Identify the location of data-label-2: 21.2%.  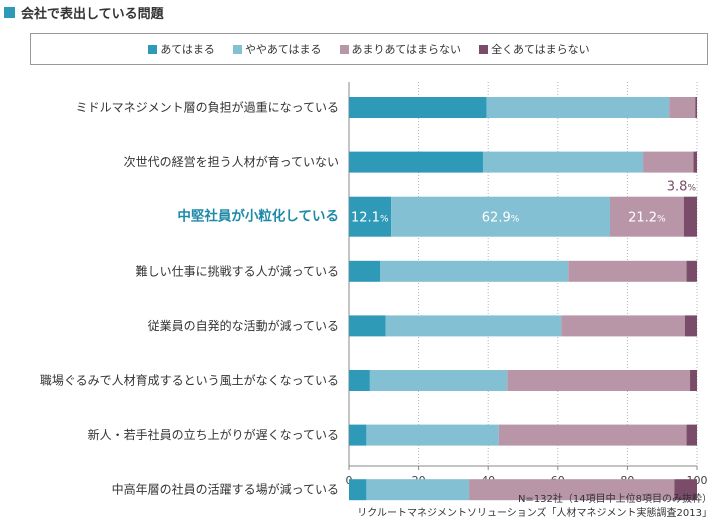
(647, 218).